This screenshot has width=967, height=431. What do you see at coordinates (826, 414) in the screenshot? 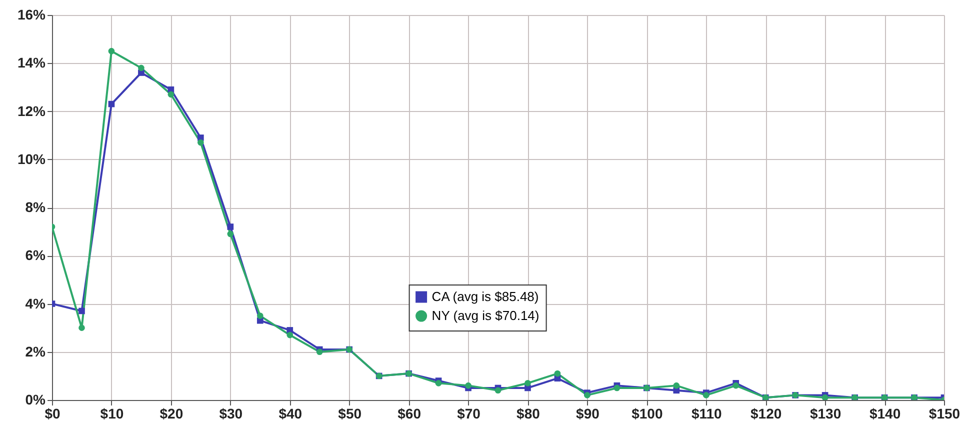
I see `x-tick-label: $130` at bounding box center [826, 414].